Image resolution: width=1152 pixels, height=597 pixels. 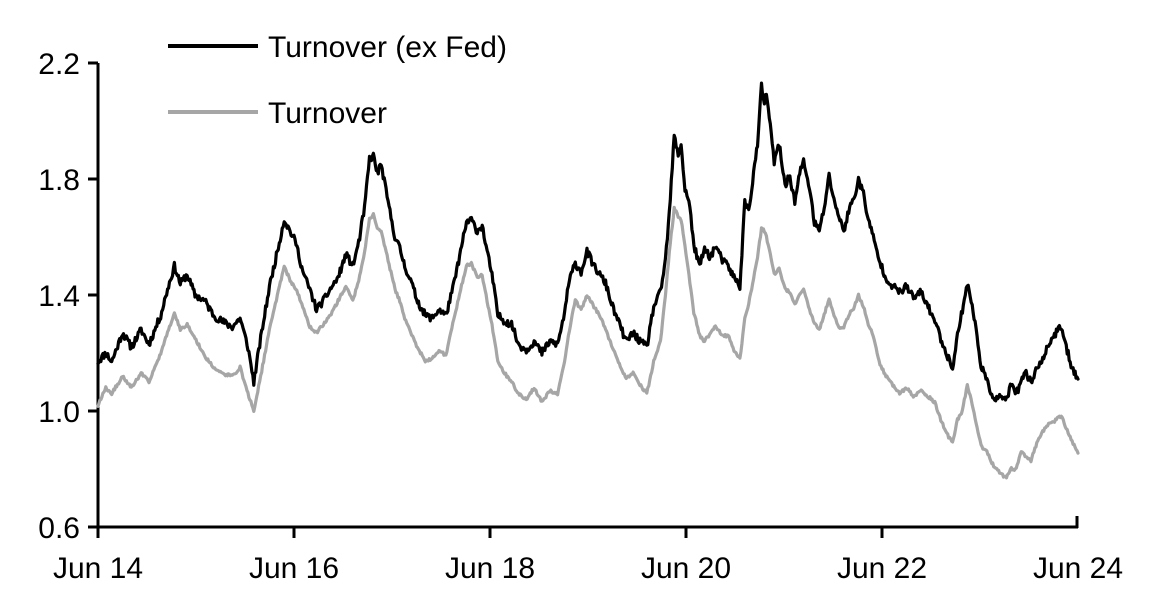 I want to click on y-tick-label: 2.2, so click(x=59, y=64).